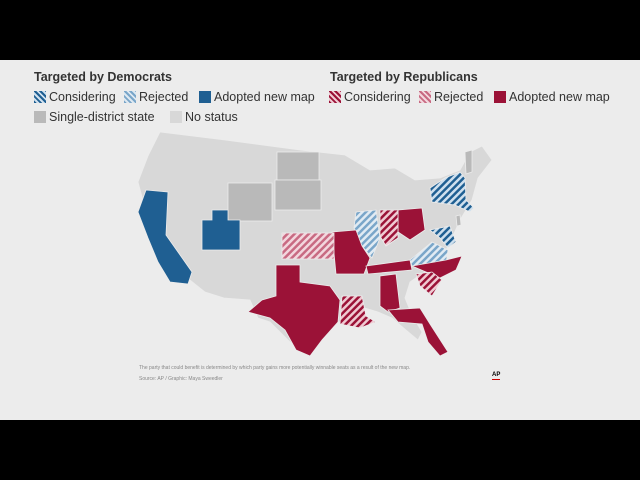  I want to click on legend-rep-rejected: Rejected, so click(451, 97).